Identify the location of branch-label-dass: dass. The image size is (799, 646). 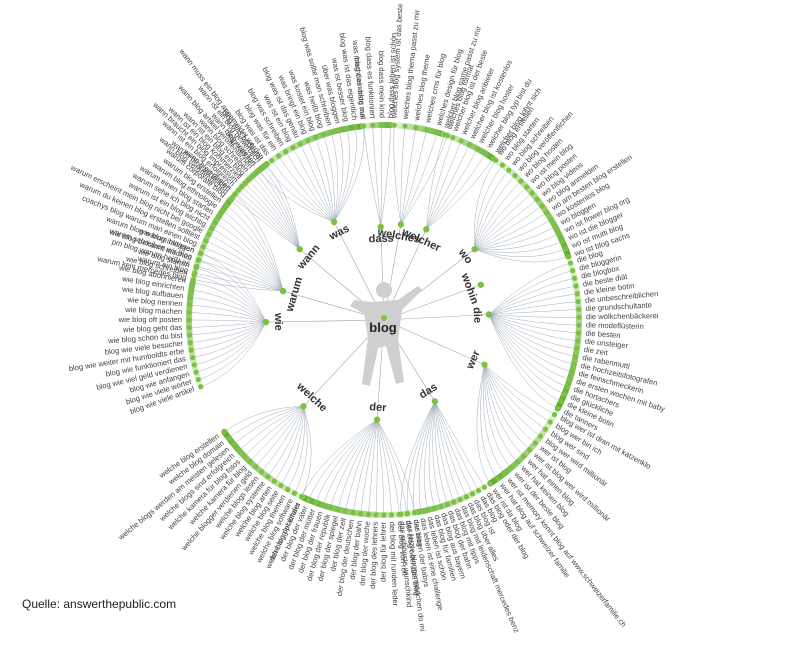
(380, 239).